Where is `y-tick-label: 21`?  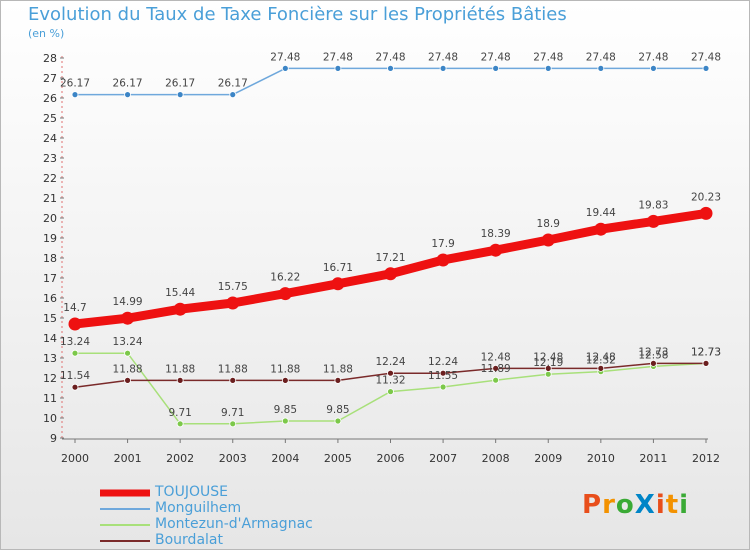 y-tick-label: 21 is located at coordinates (50, 198).